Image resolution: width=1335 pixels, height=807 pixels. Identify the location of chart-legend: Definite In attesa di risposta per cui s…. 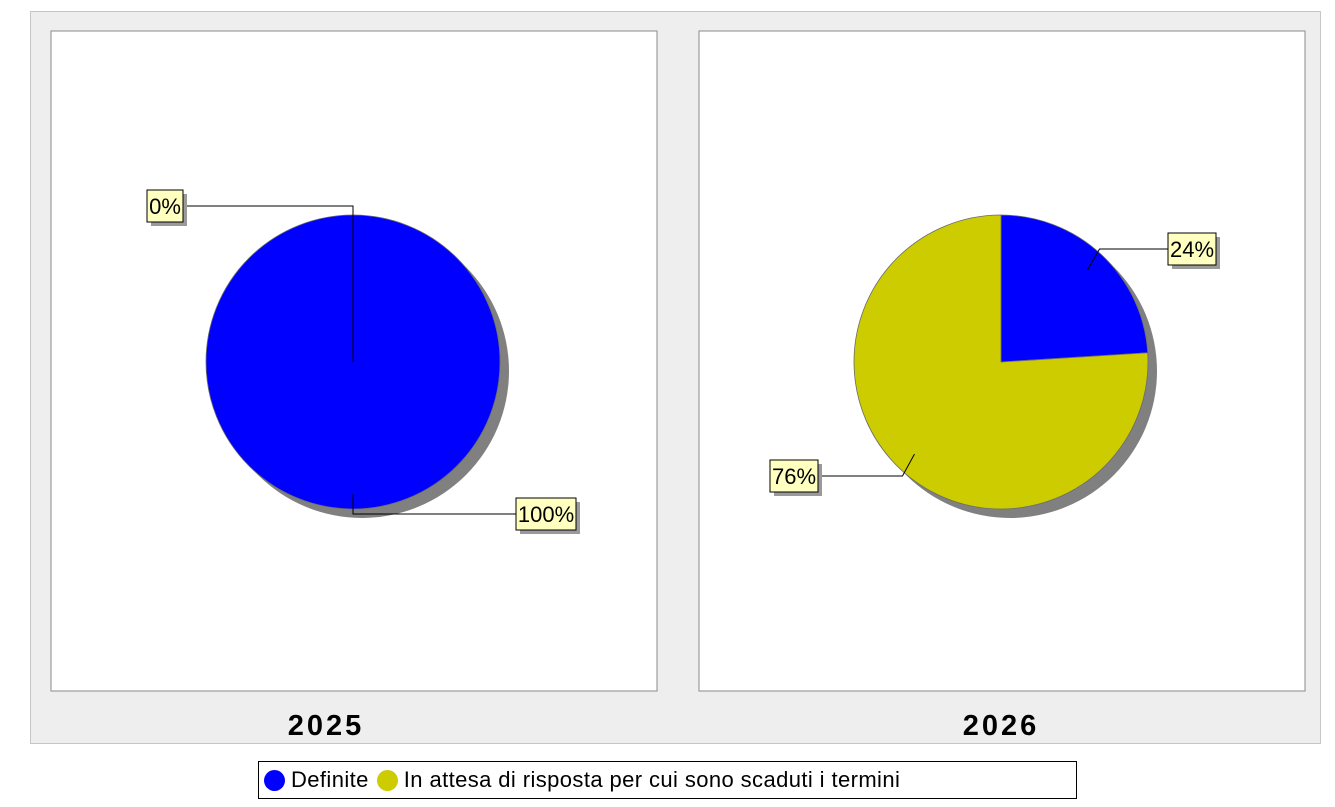
(667, 780).